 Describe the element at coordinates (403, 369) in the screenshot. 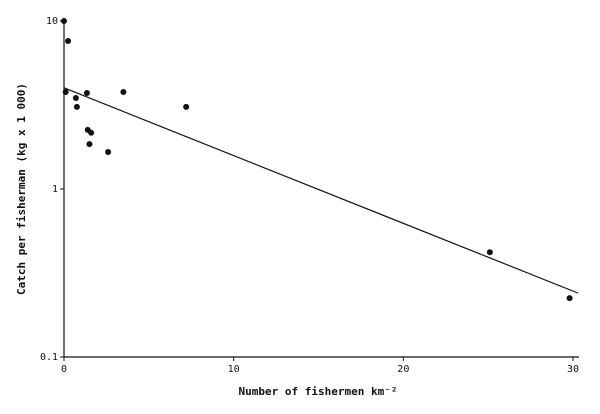

I see `x-tick-label: 20` at that location.